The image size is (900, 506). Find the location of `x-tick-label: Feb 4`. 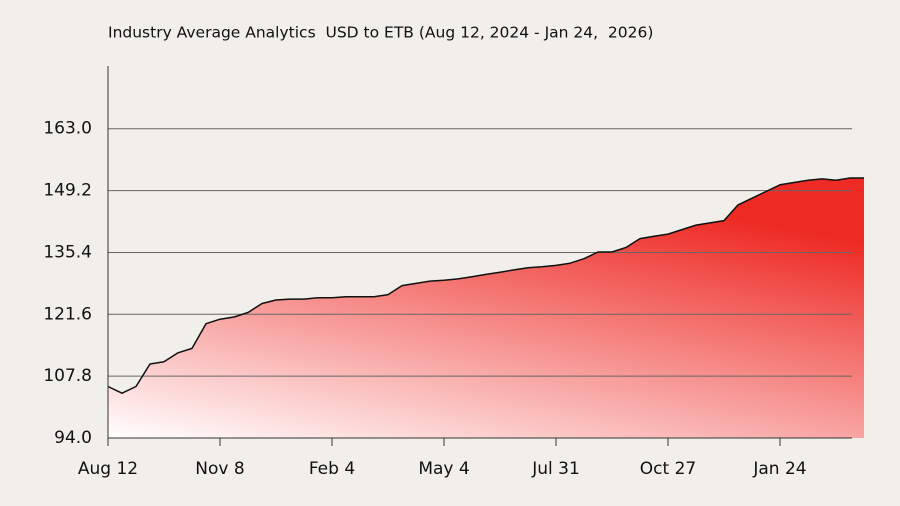

x-tick-label: Feb 4 is located at coordinates (332, 469).